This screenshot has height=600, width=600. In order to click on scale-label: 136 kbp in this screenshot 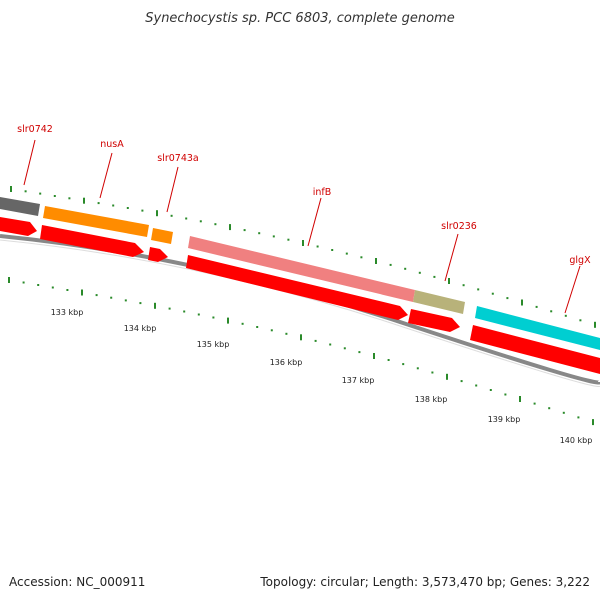, I will do `click(286, 362)`.